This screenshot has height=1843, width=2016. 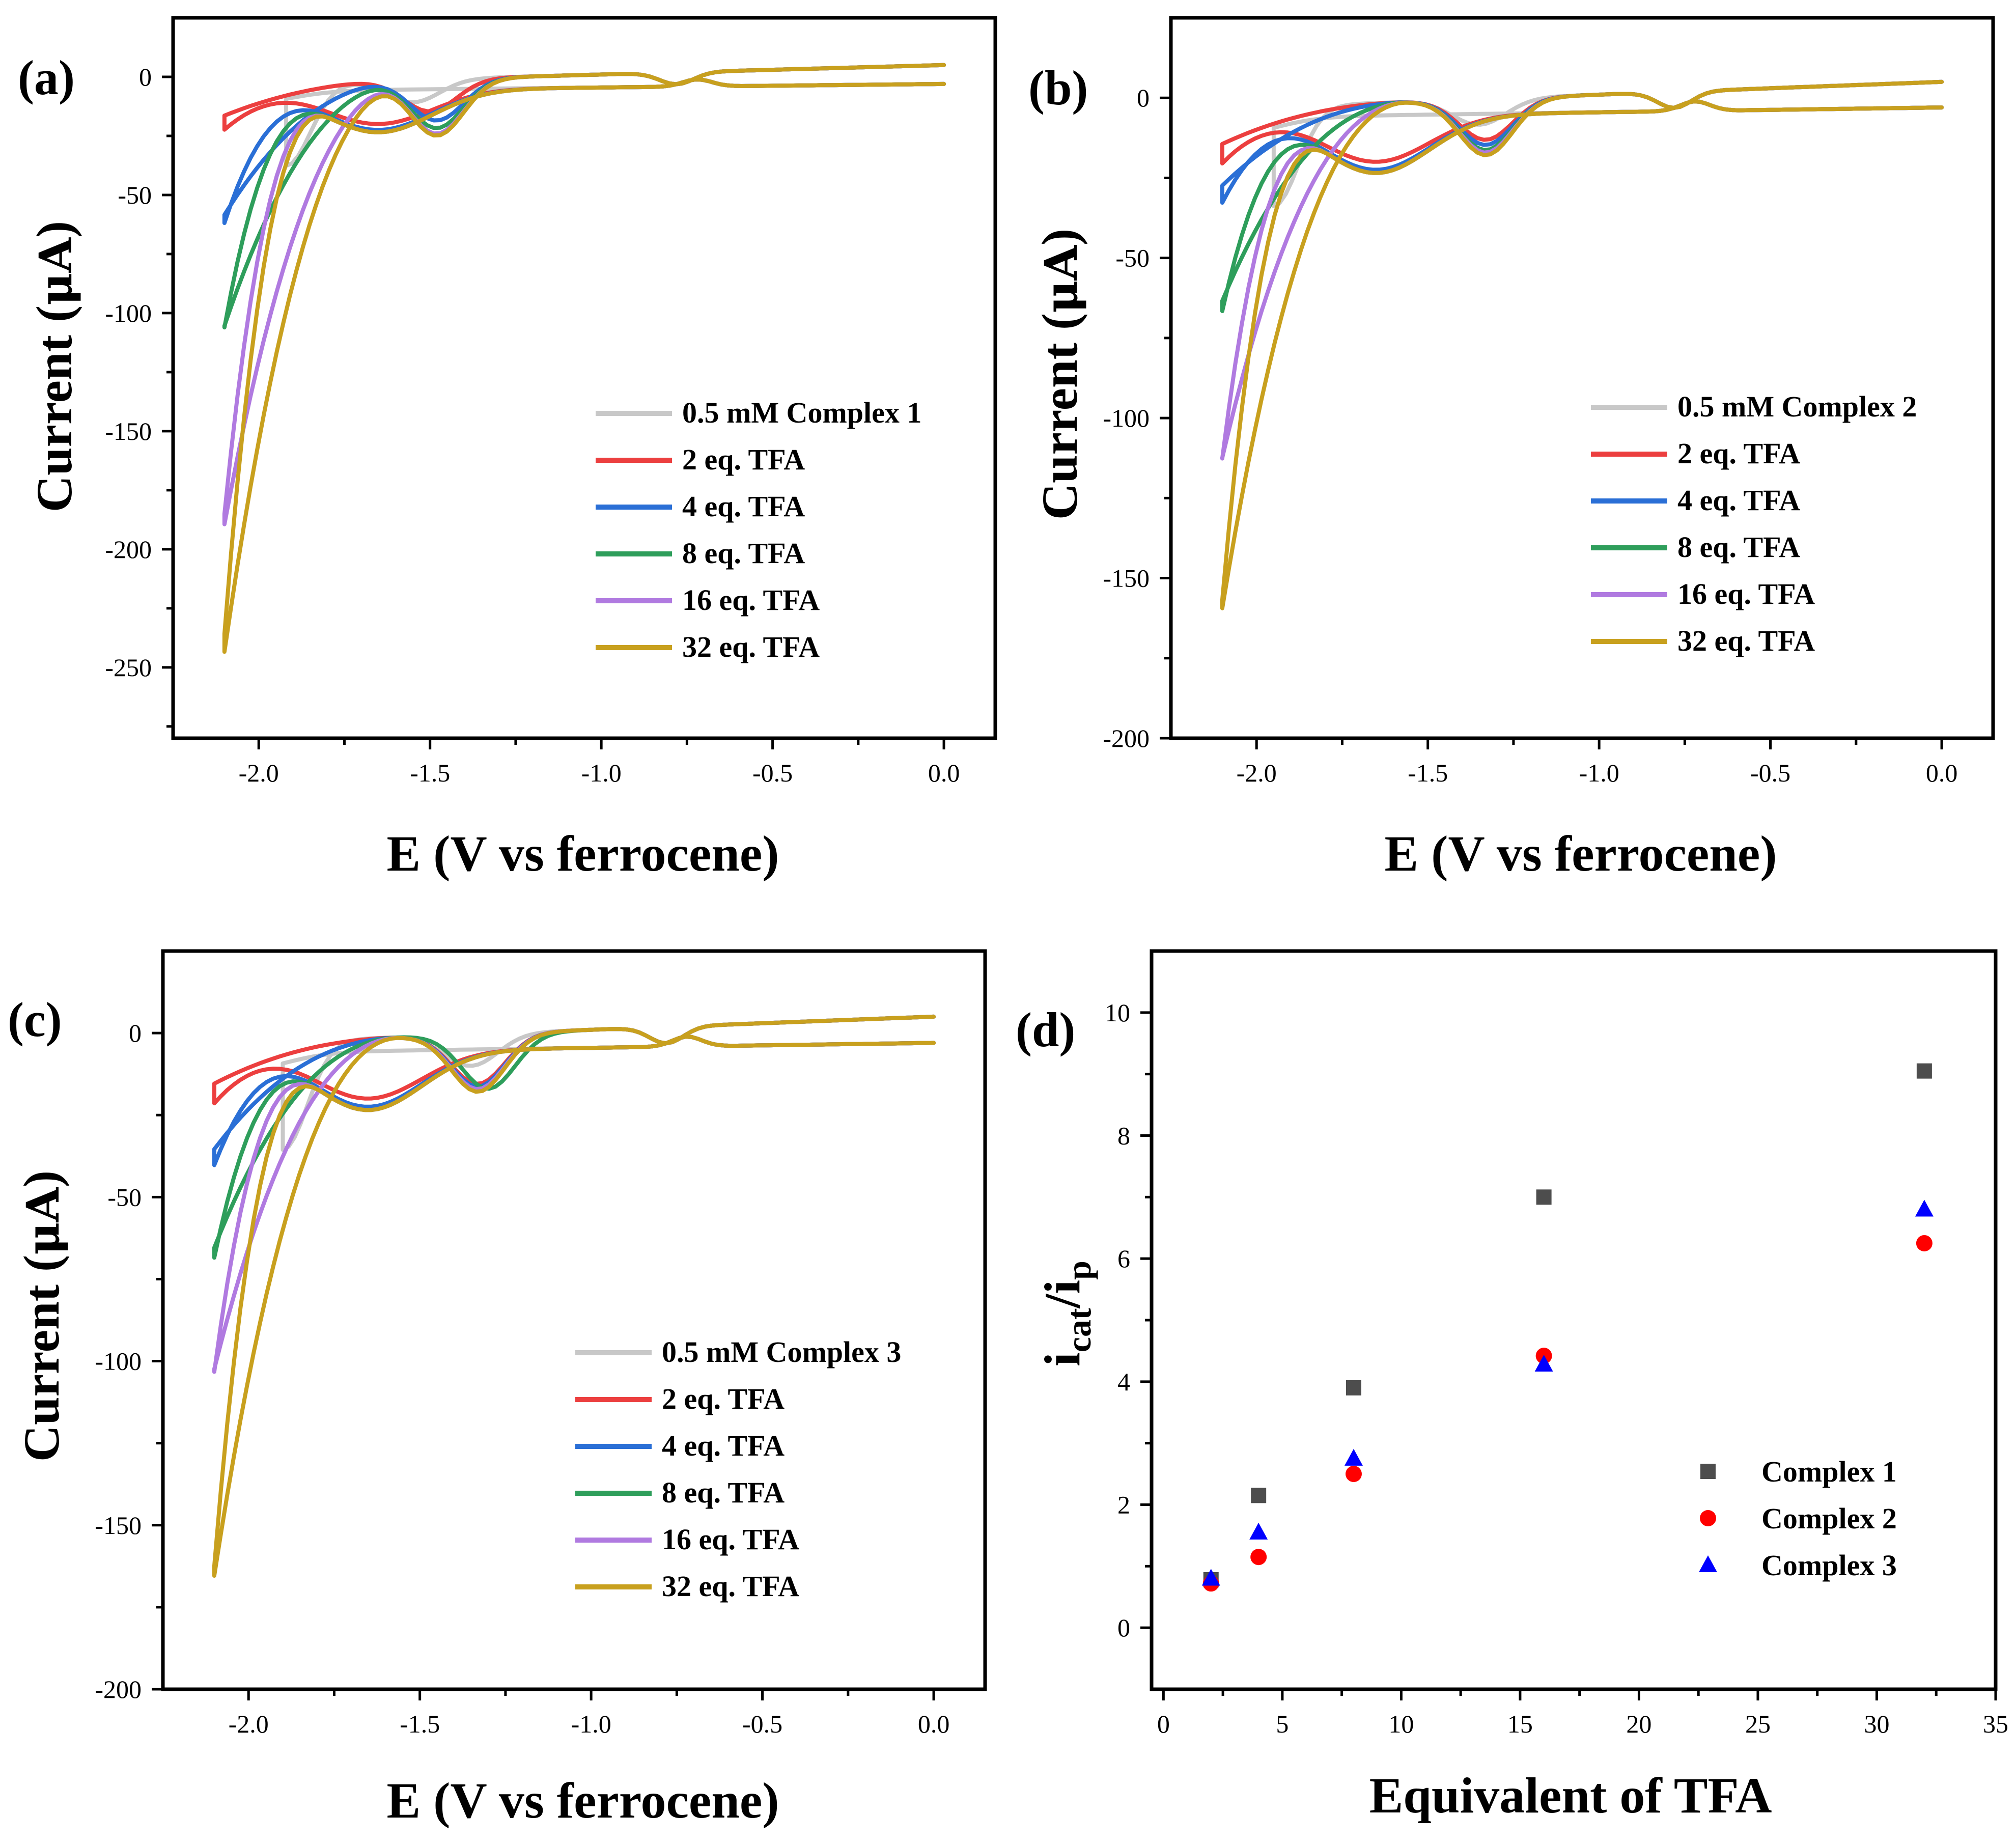 I want to click on y-tick-label: 2, so click(x=1123, y=1505).